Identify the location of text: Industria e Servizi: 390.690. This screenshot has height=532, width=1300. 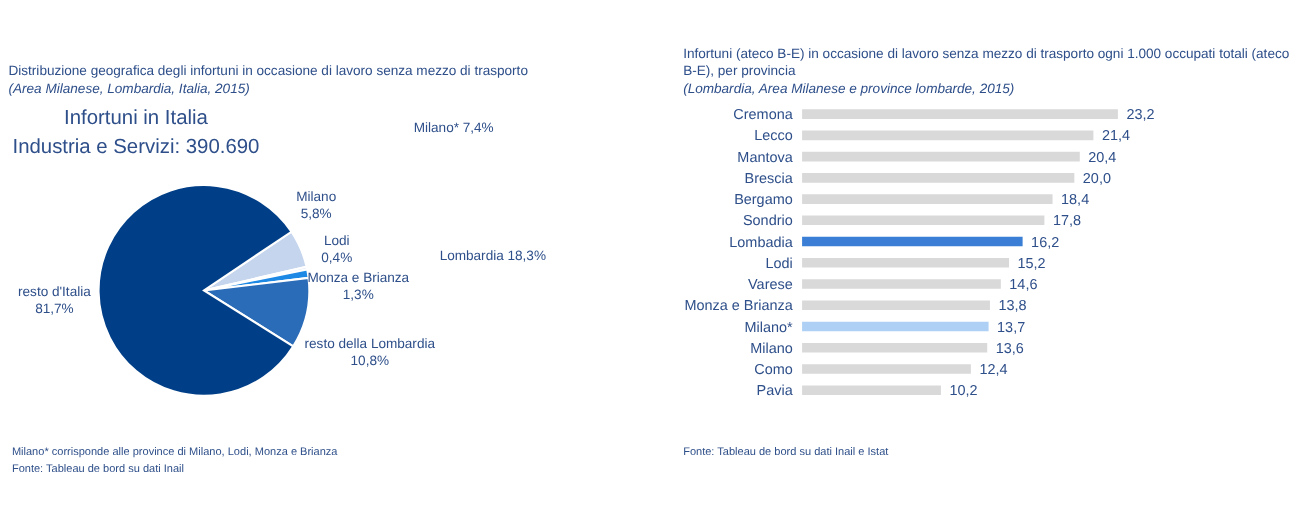
(136, 147).